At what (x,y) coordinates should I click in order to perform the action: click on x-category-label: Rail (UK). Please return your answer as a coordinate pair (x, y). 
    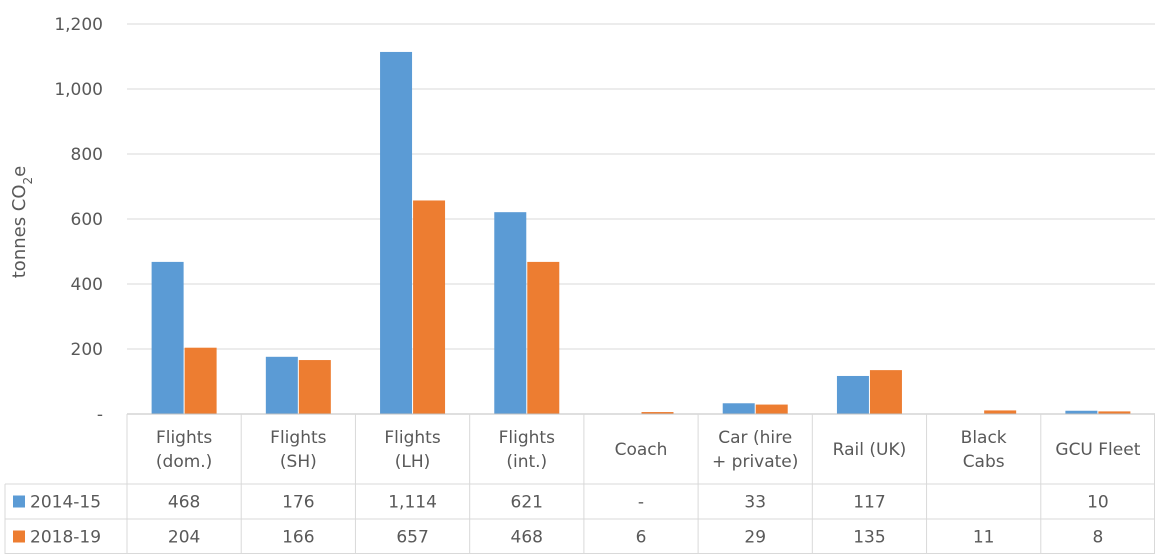
    Looking at the image, I should click on (870, 450).